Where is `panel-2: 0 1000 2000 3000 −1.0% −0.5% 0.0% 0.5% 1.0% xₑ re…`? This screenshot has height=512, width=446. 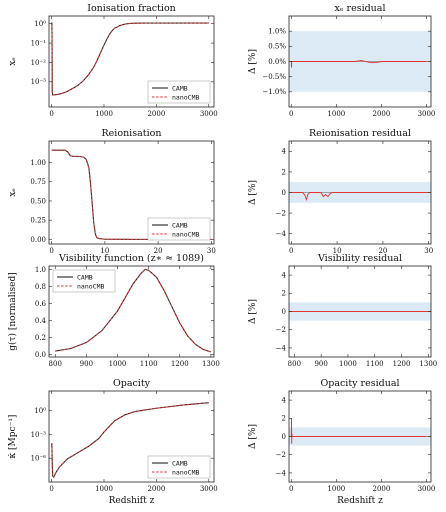
panel-2: 0 1000 2000 3000 −1.0% −0.5% 0.0% 0.5% 1.0% xₑ re… is located at coordinates (341, 60).